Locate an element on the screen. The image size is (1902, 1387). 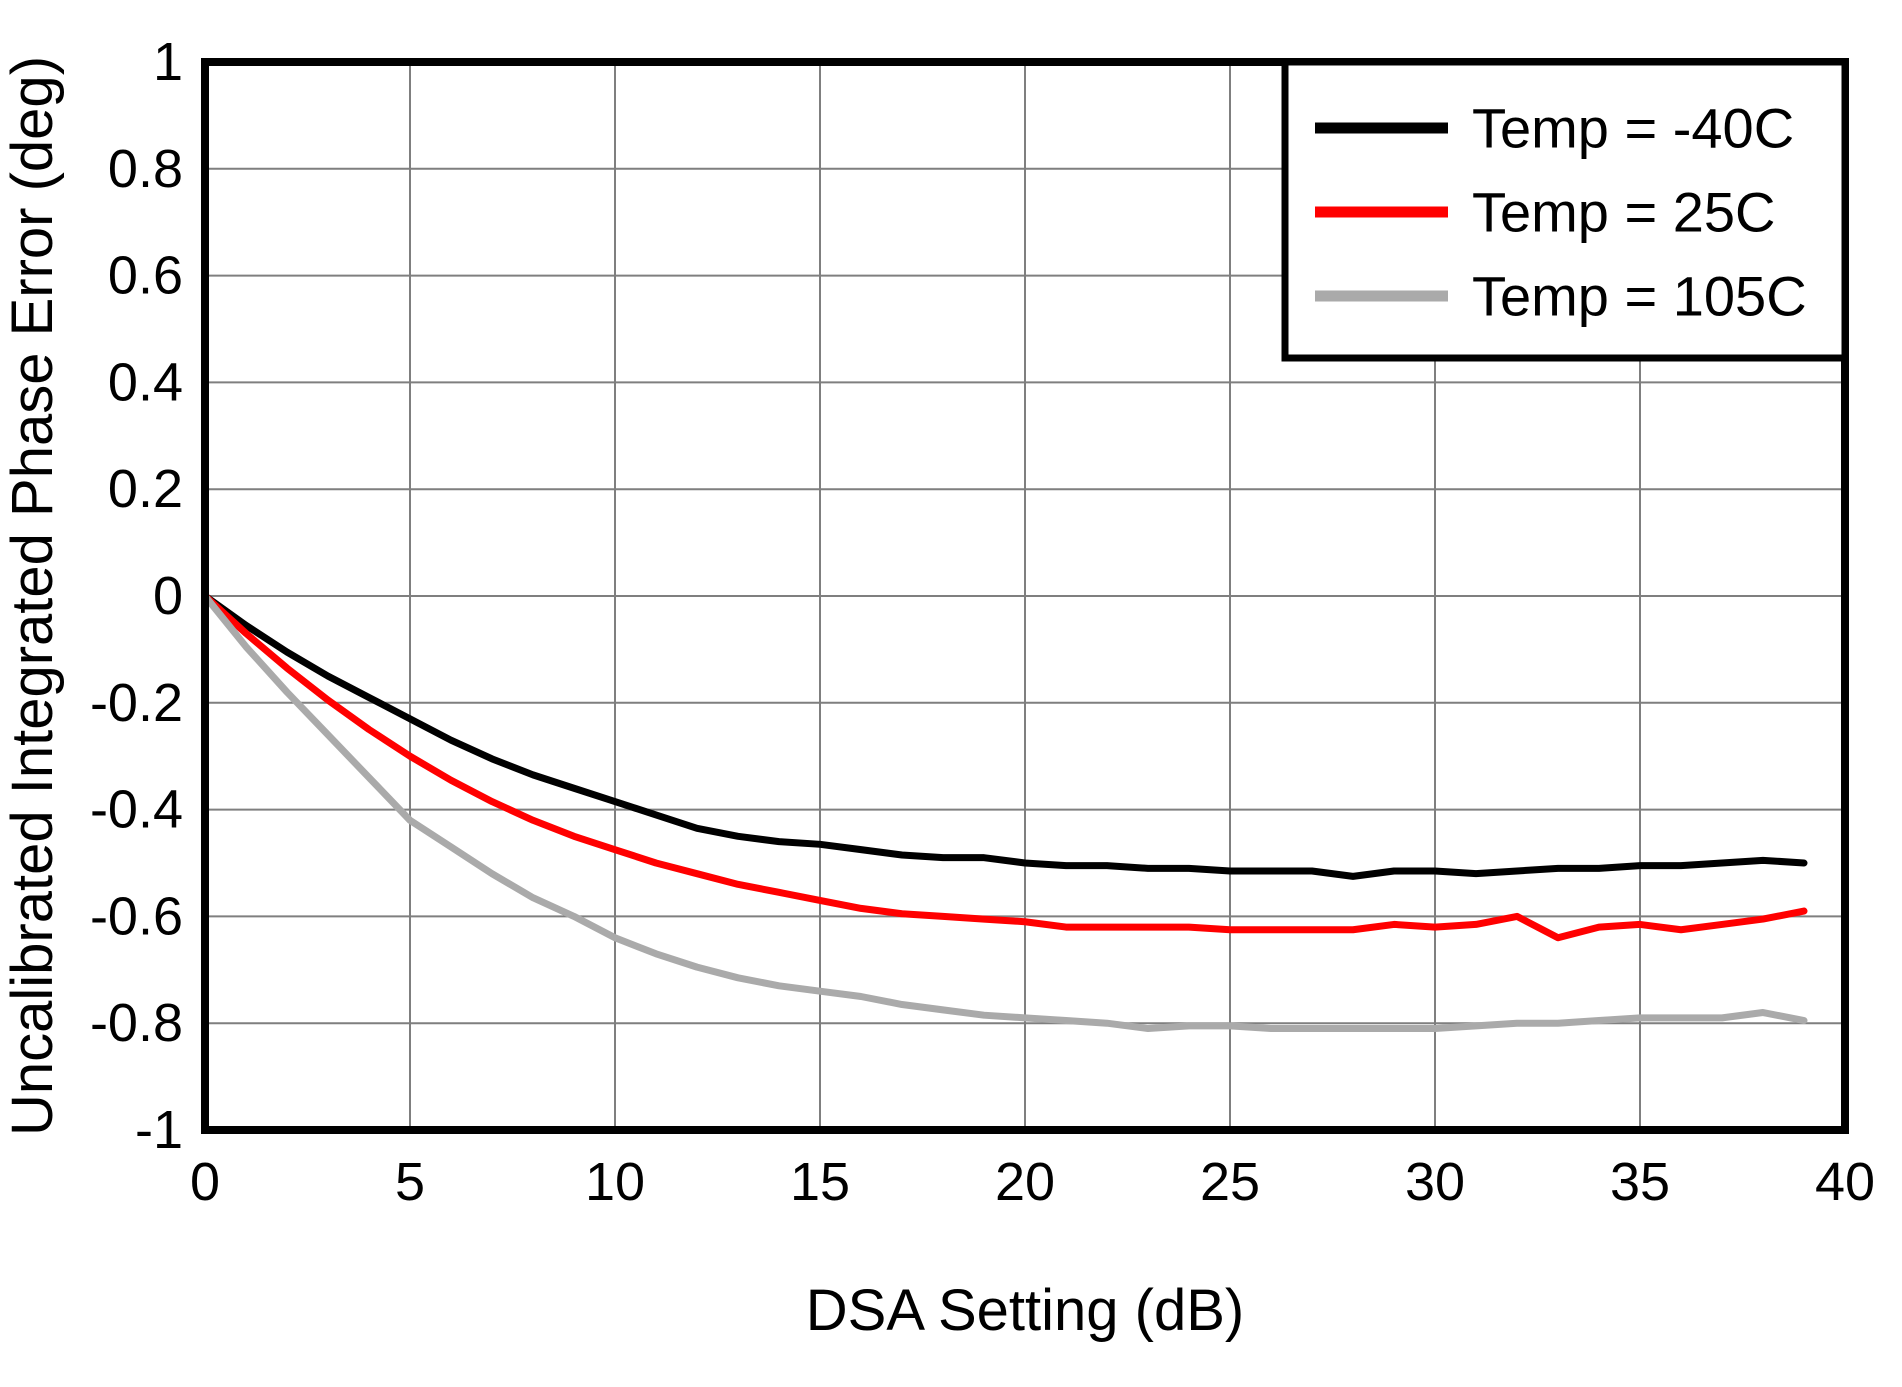
x-tick-label-40: 40 is located at coordinates (1845, 1182).